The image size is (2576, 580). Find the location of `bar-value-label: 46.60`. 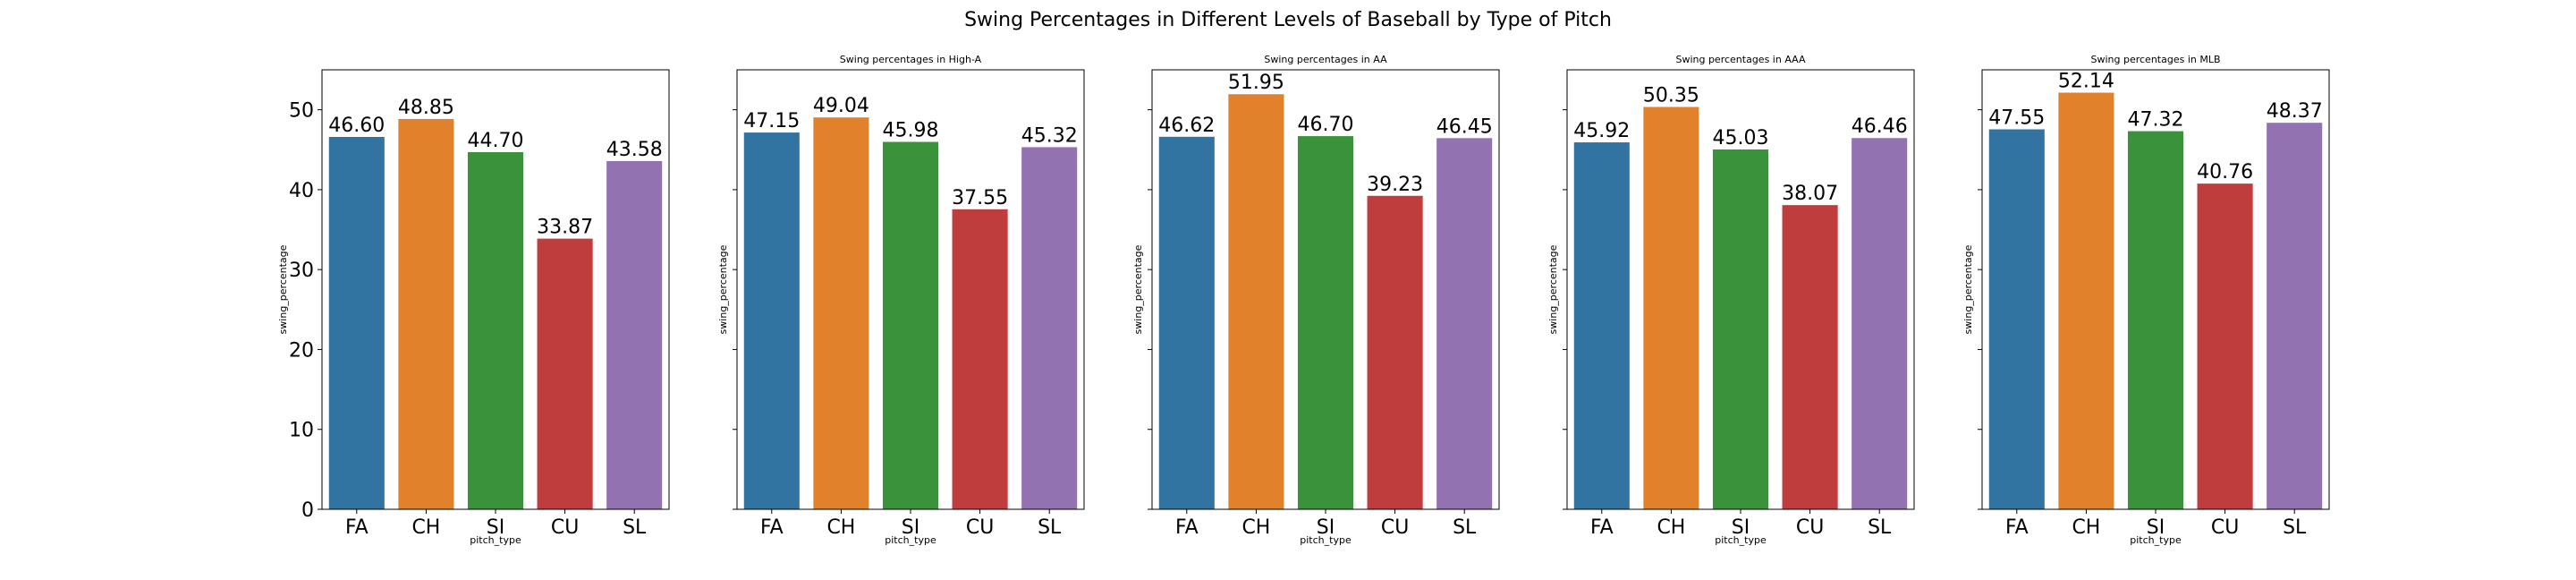

bar-value-label: 46.60 is located at coordinates (356, 126).